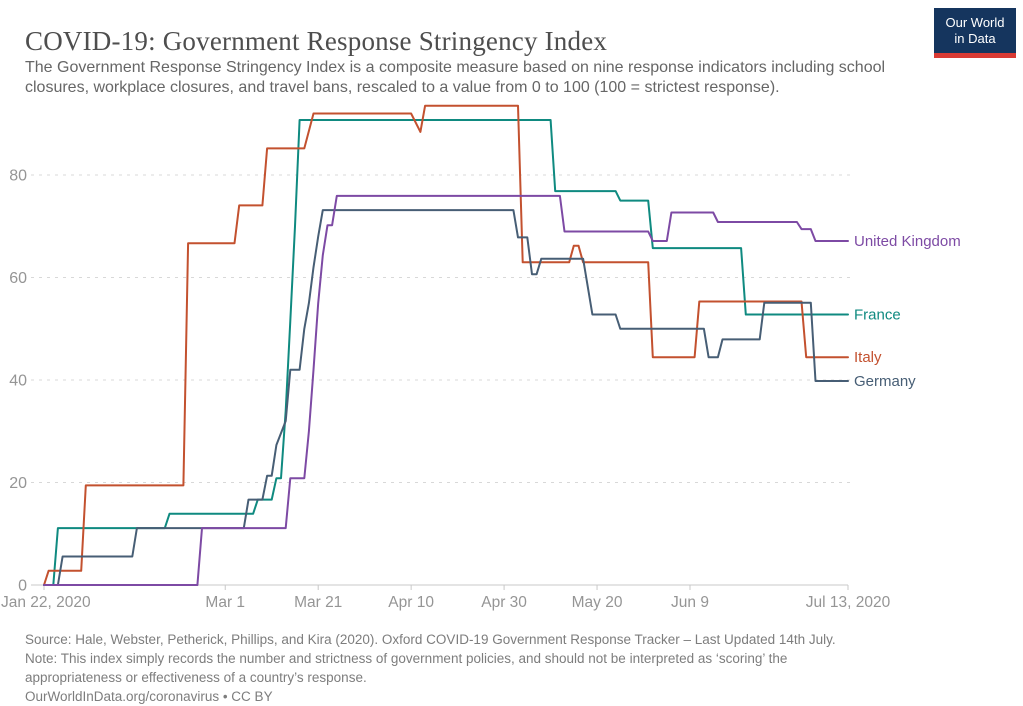 The width and height of the screenshot is (1023, 706). What do you see at coordinates (975, 38) in the screenshot?
I see `owid-logo-line2: in Data` at bounding box center [975, 38].